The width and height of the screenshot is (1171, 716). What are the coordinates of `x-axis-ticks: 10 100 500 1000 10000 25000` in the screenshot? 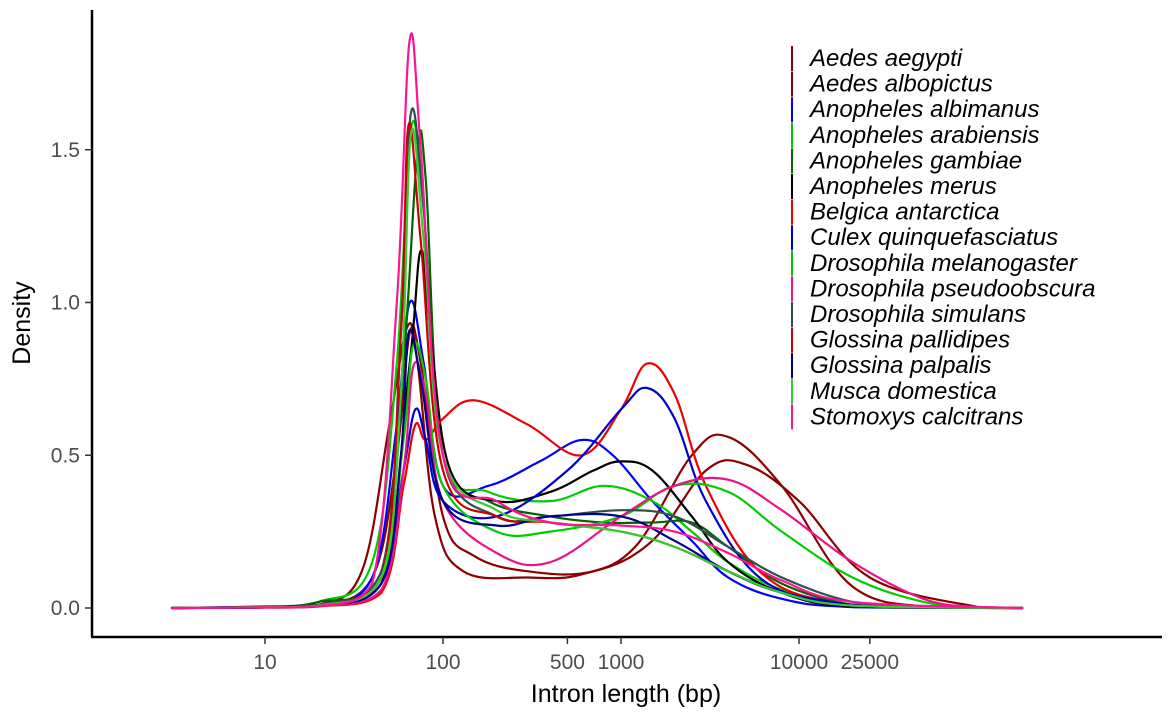 It's located at (576, 655).